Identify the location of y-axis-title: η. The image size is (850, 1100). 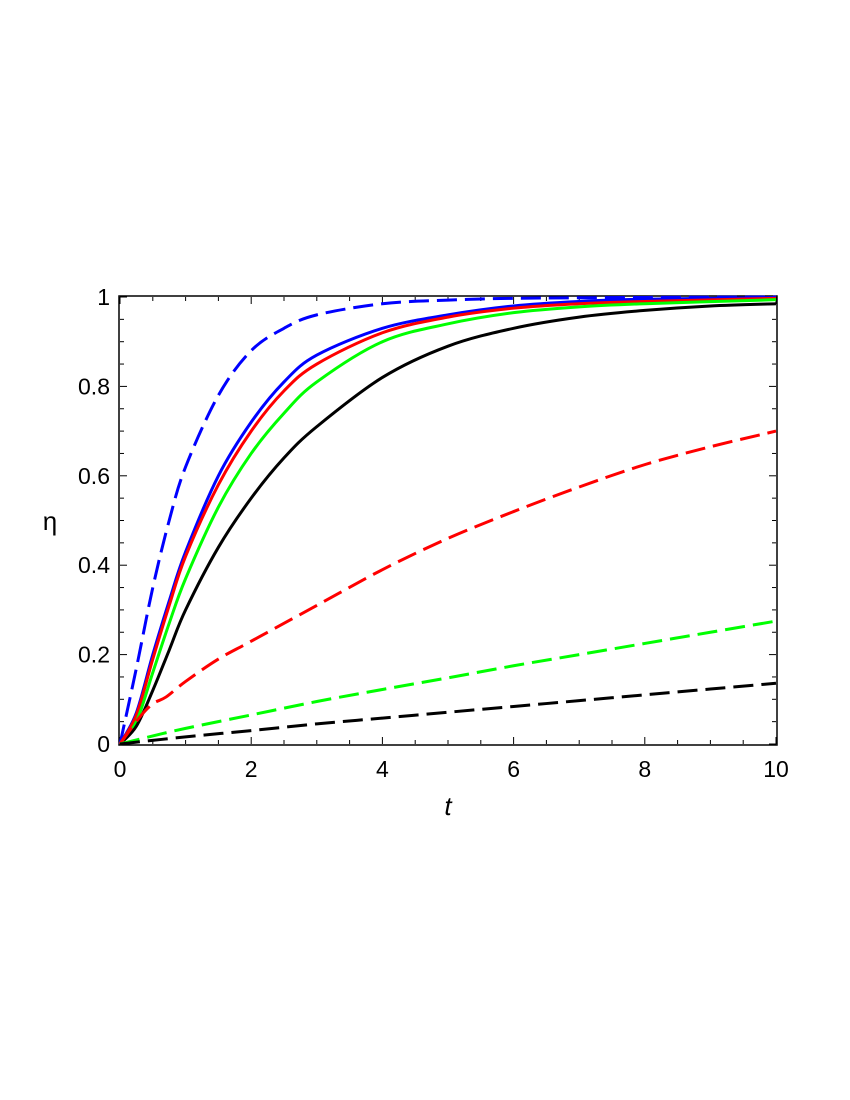
(50, 521).